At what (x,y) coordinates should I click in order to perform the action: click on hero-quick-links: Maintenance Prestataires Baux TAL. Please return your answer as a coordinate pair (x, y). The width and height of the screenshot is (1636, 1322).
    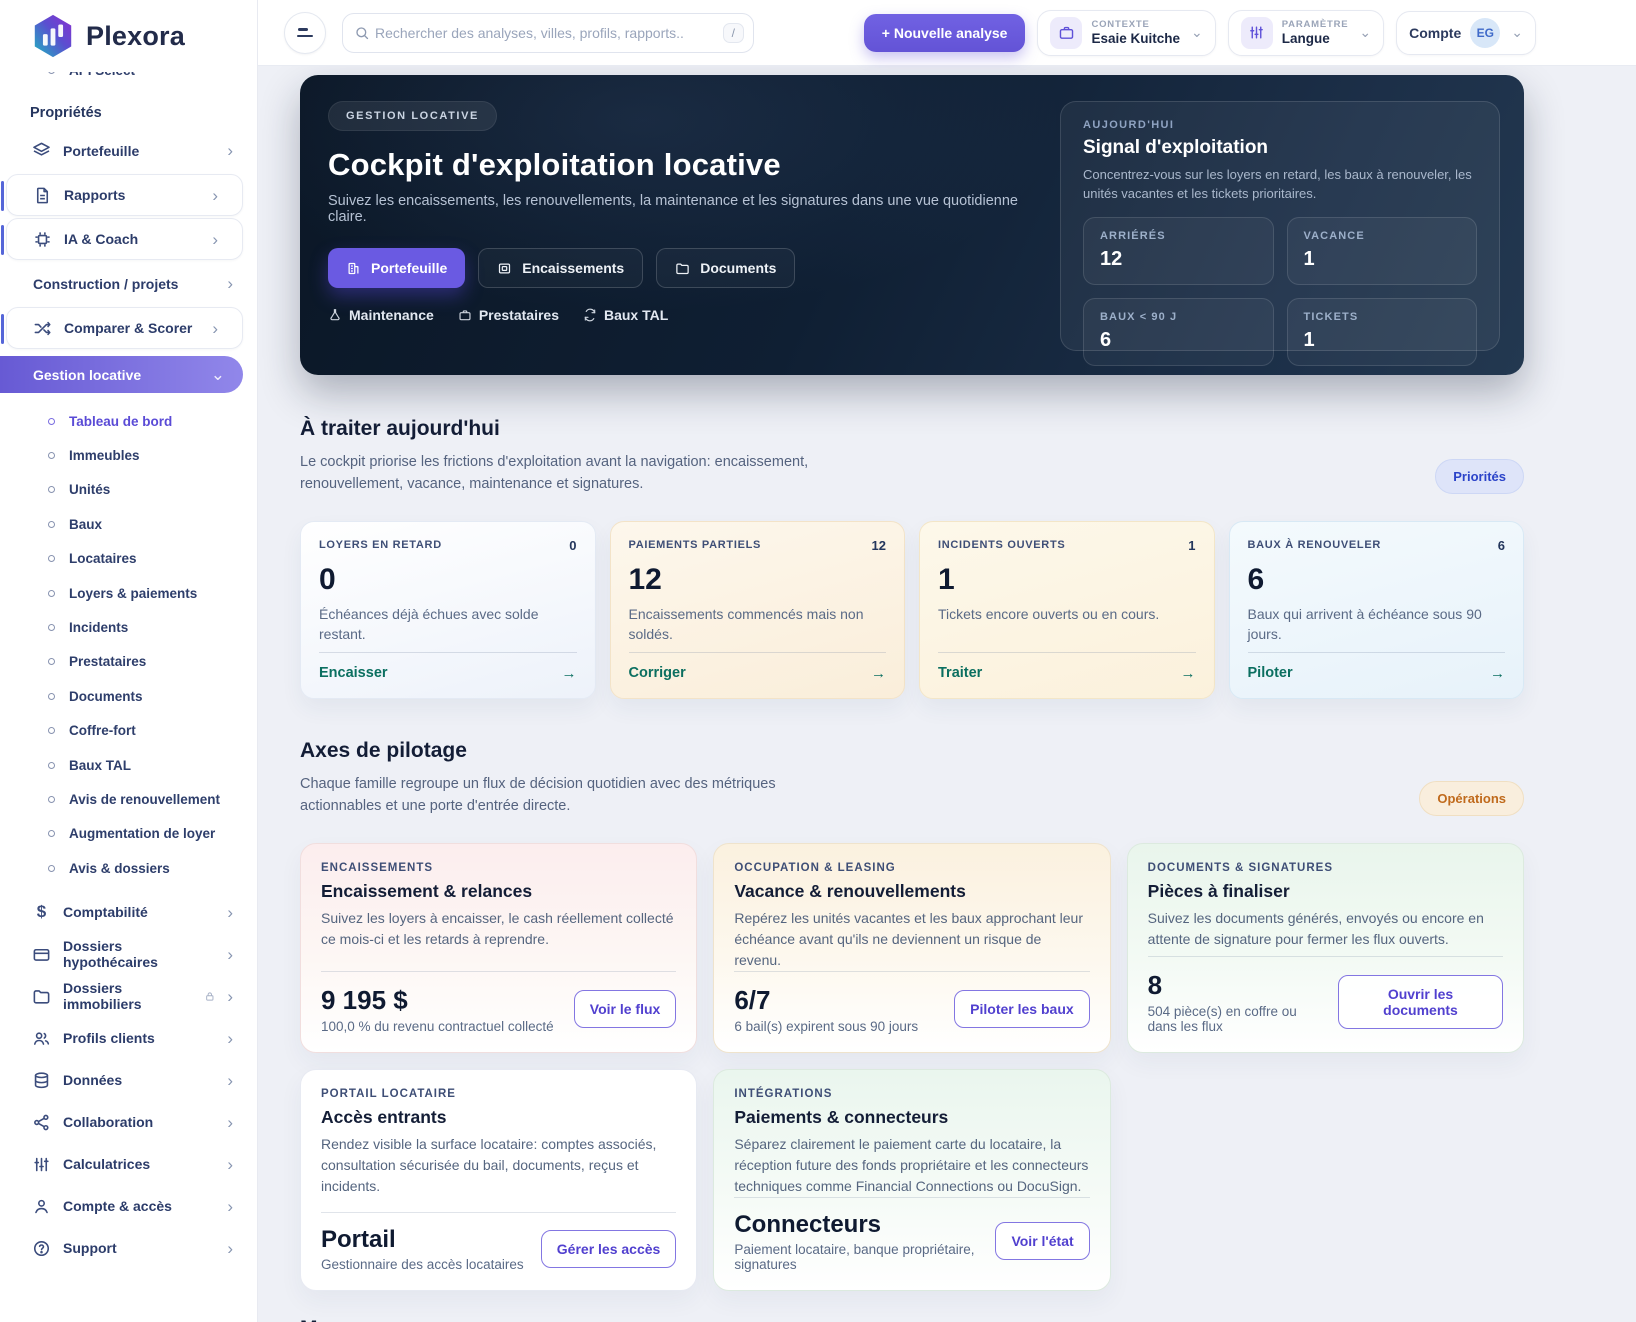
    Looking at the image, I should click on (682, 315).